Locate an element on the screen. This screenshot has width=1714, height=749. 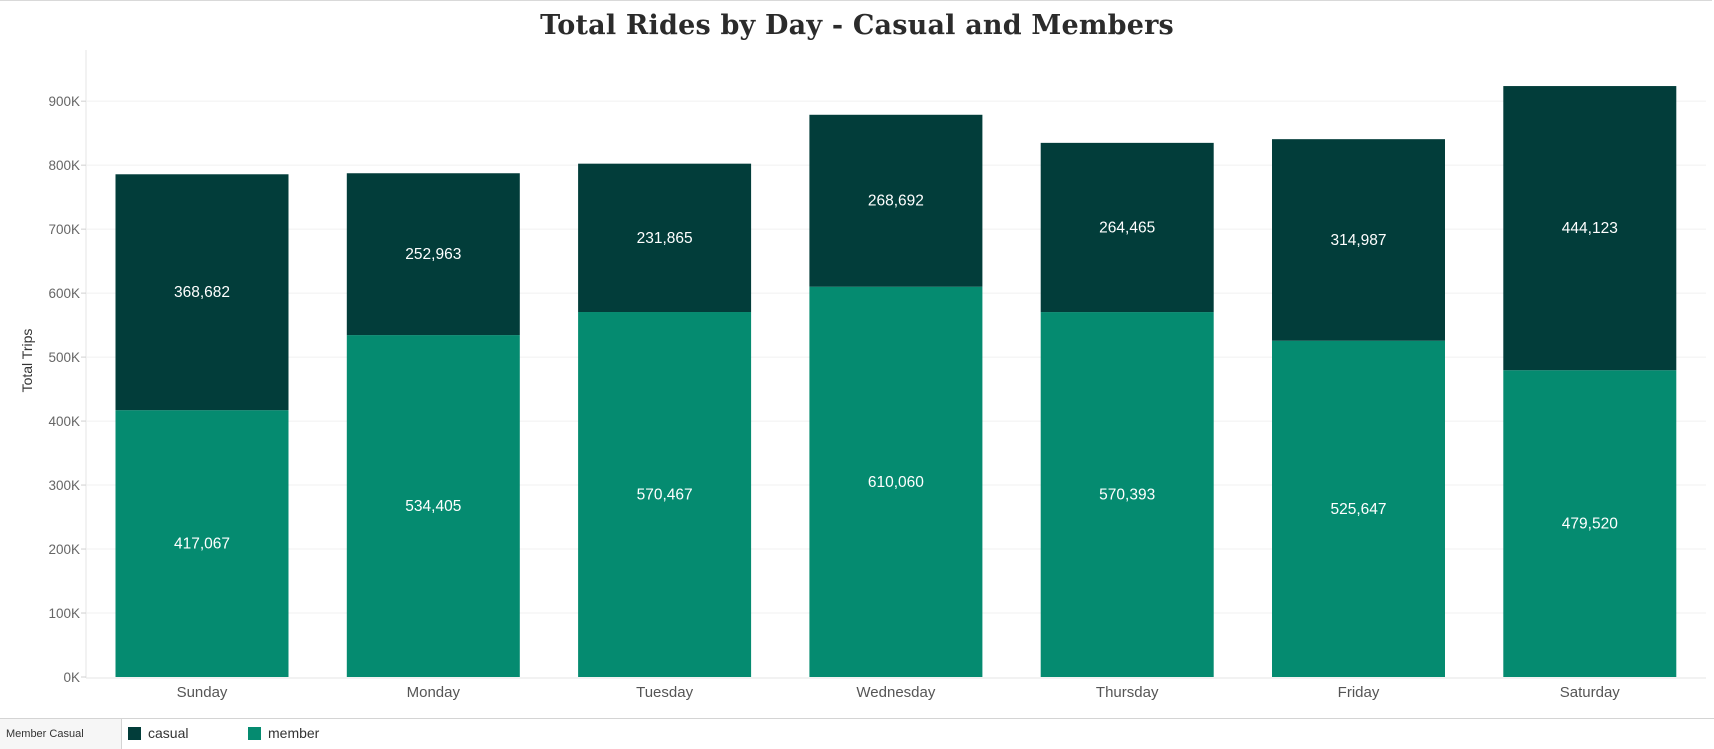
bar-member-friday is located at coordinates (1358, 508).